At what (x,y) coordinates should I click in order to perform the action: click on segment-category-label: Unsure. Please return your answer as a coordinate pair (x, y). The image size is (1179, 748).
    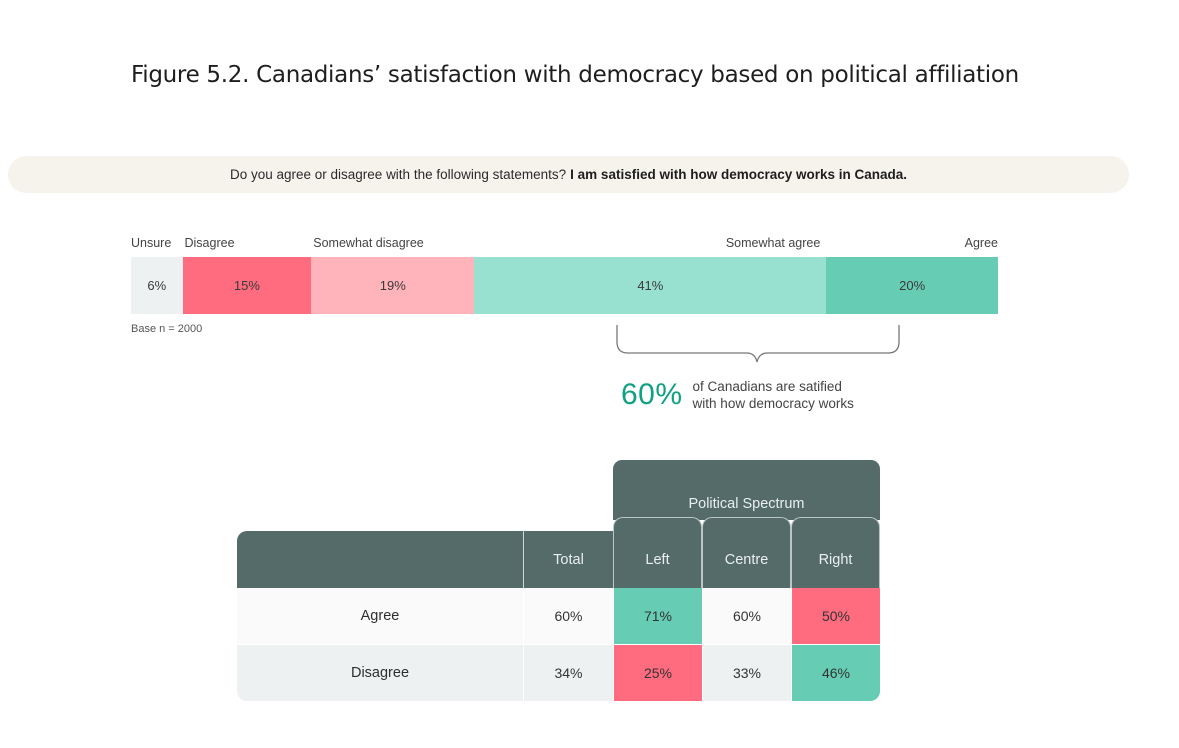
    Looking at the image, I should click on (151, 243).